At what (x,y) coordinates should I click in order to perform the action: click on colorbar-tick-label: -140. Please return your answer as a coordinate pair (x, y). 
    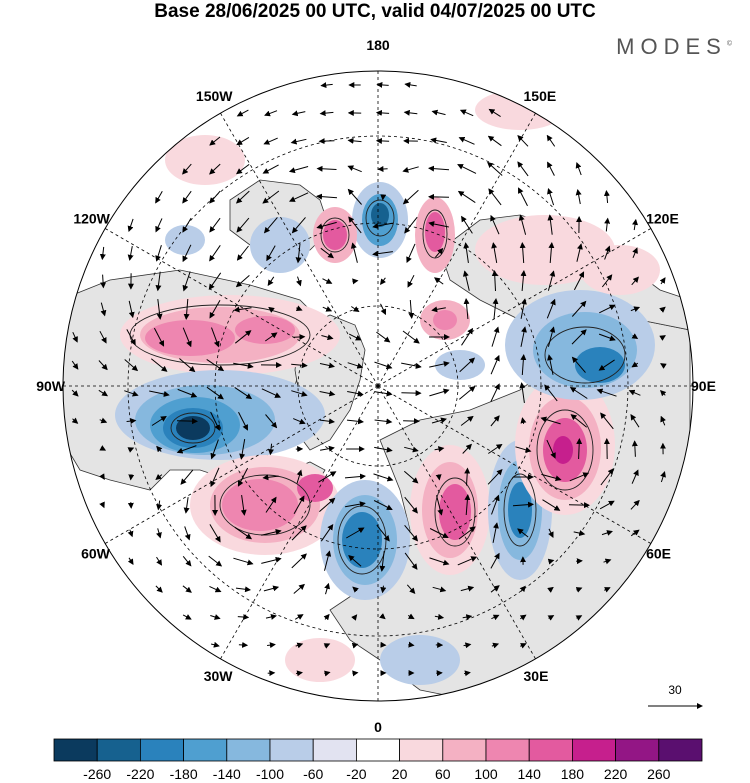
    Looking at the image, I should click on (227, 774).